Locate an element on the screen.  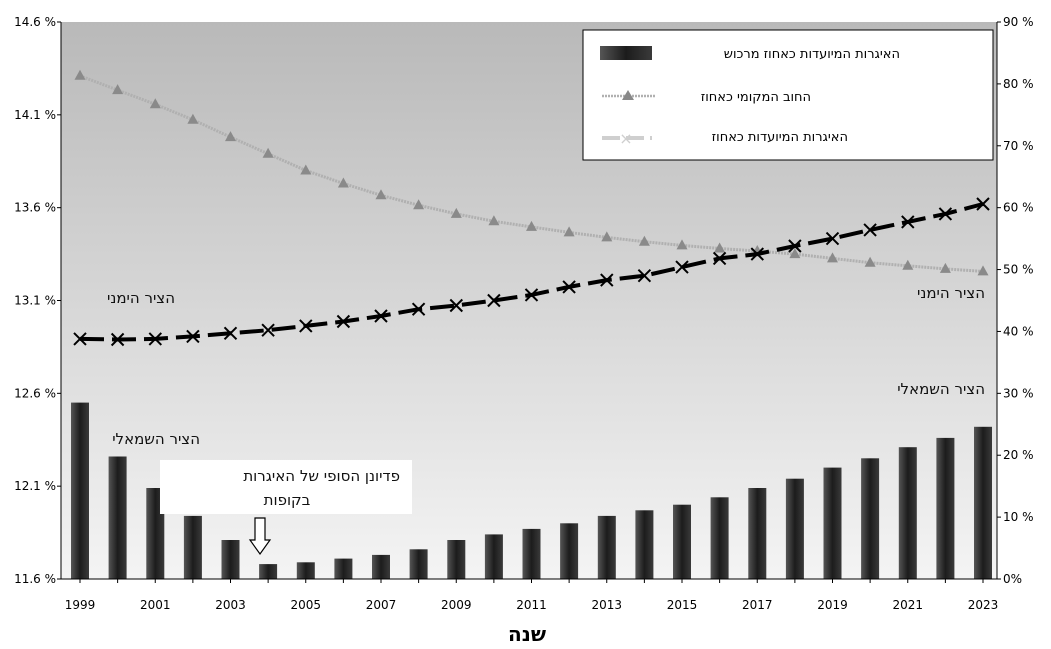
x-tick-label: 2015 is located at coordinates (682, 605).